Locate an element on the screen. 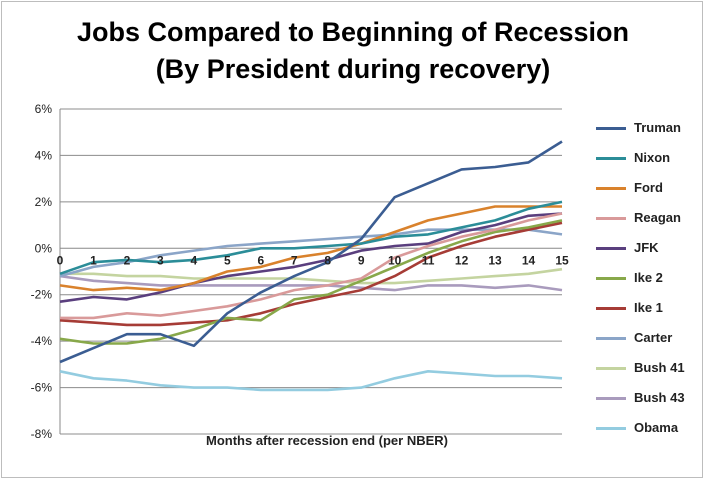  legend-item: JFK is located at coordinates (650, 248).